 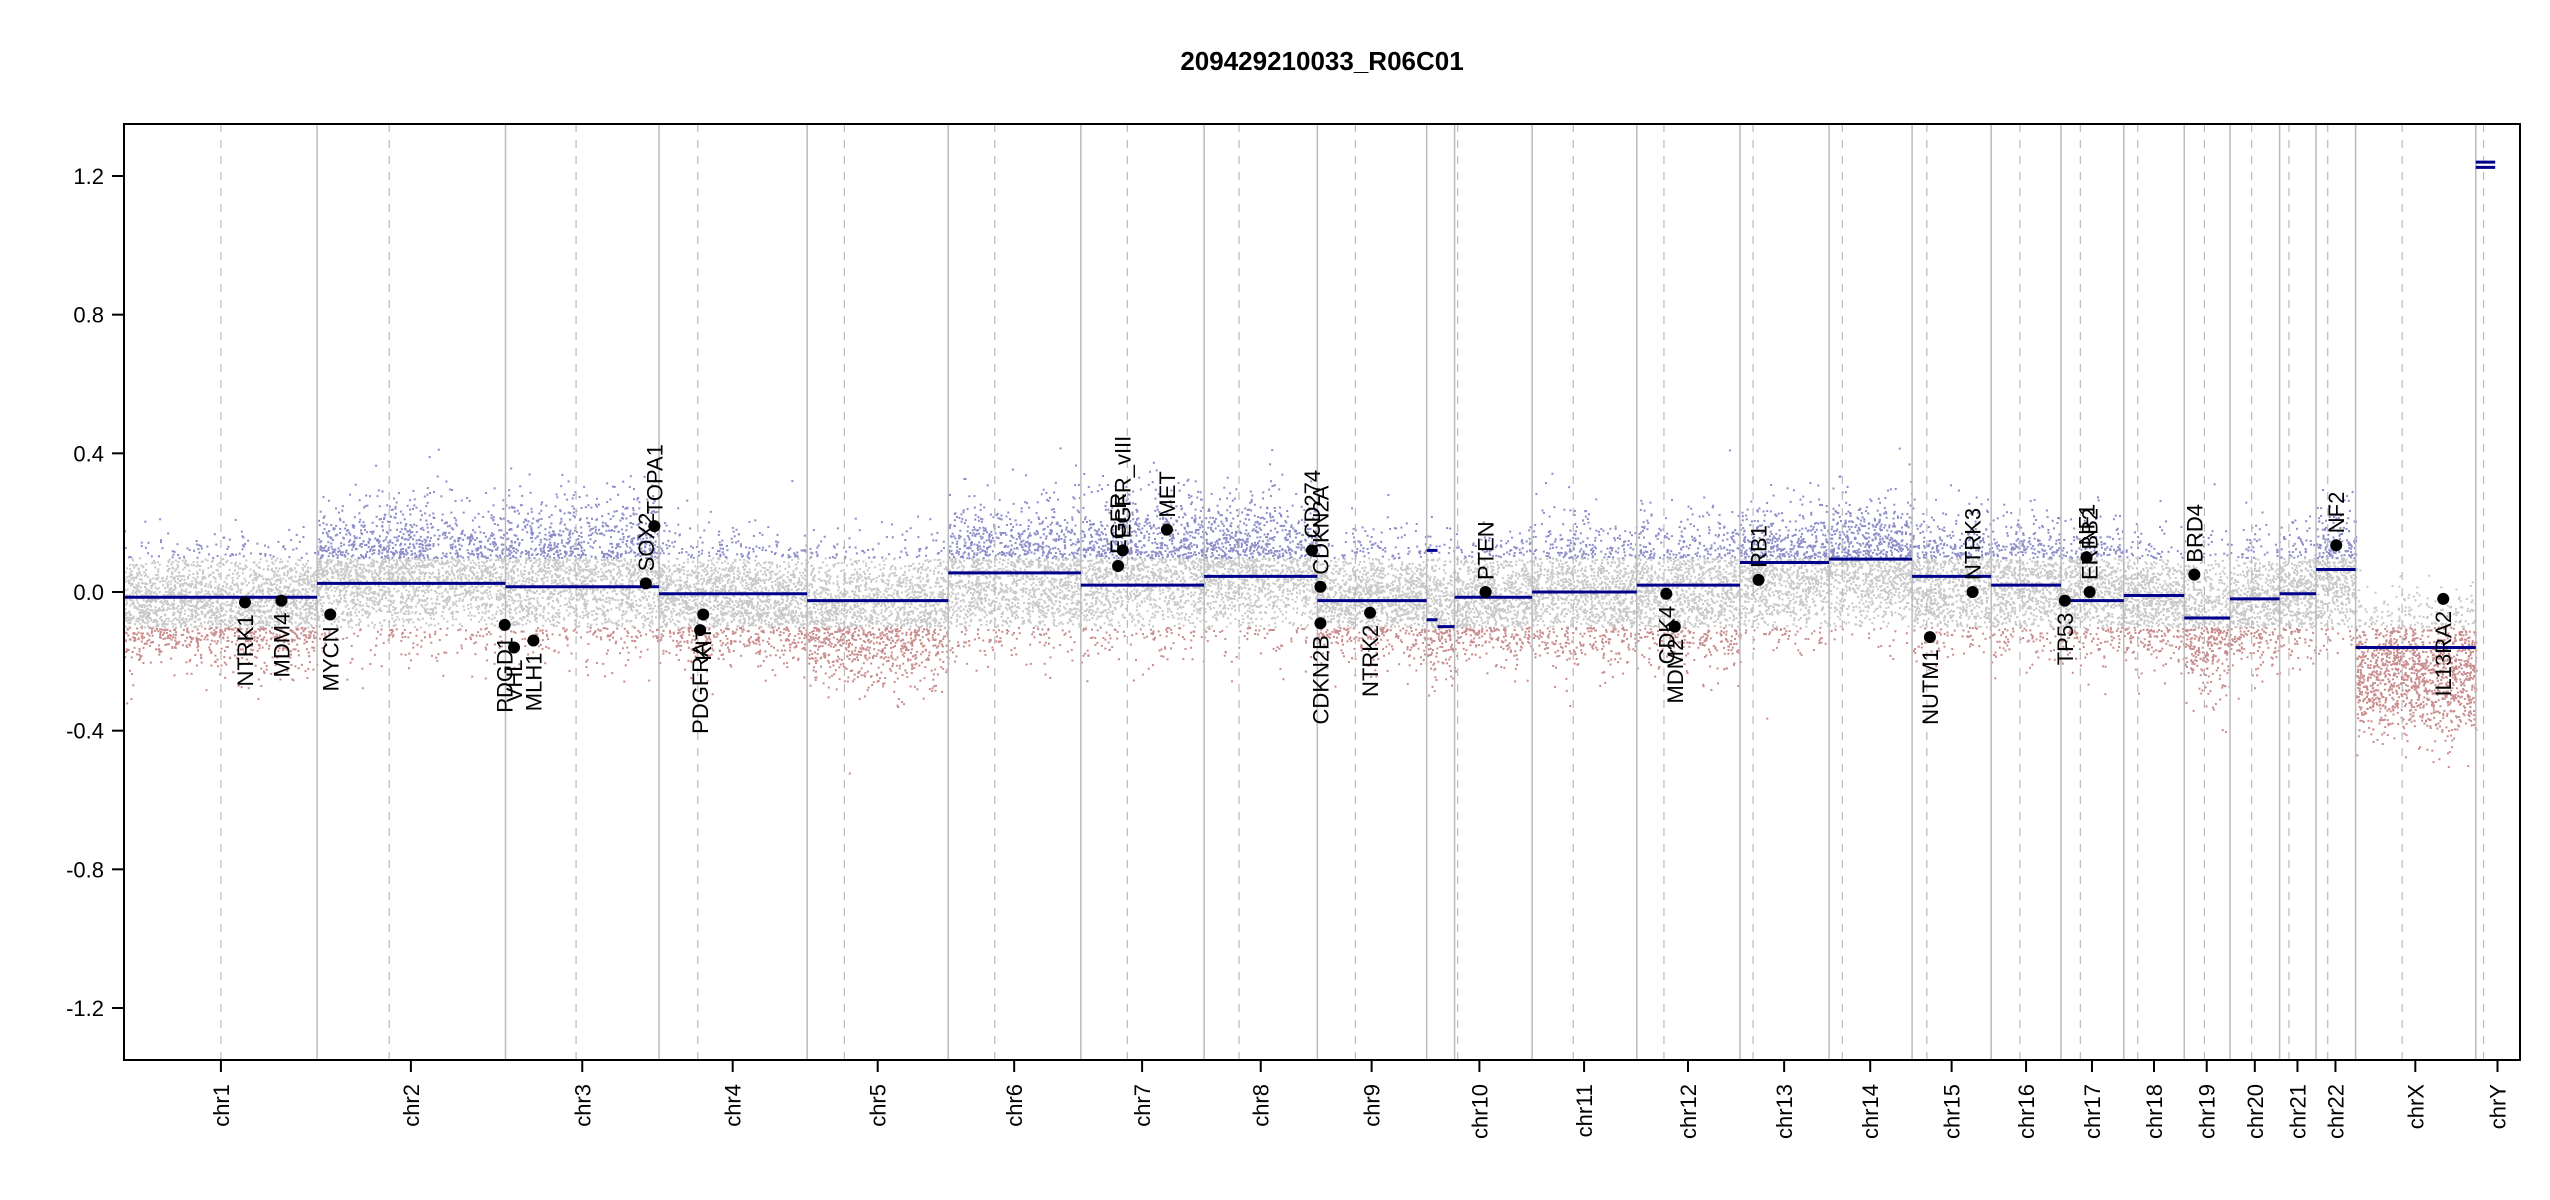 What do you see at coordinates (1321, 61) in the screenshot?
I see `chart-title: 209429210033_R06C01` at bounding box center [1321, 61].